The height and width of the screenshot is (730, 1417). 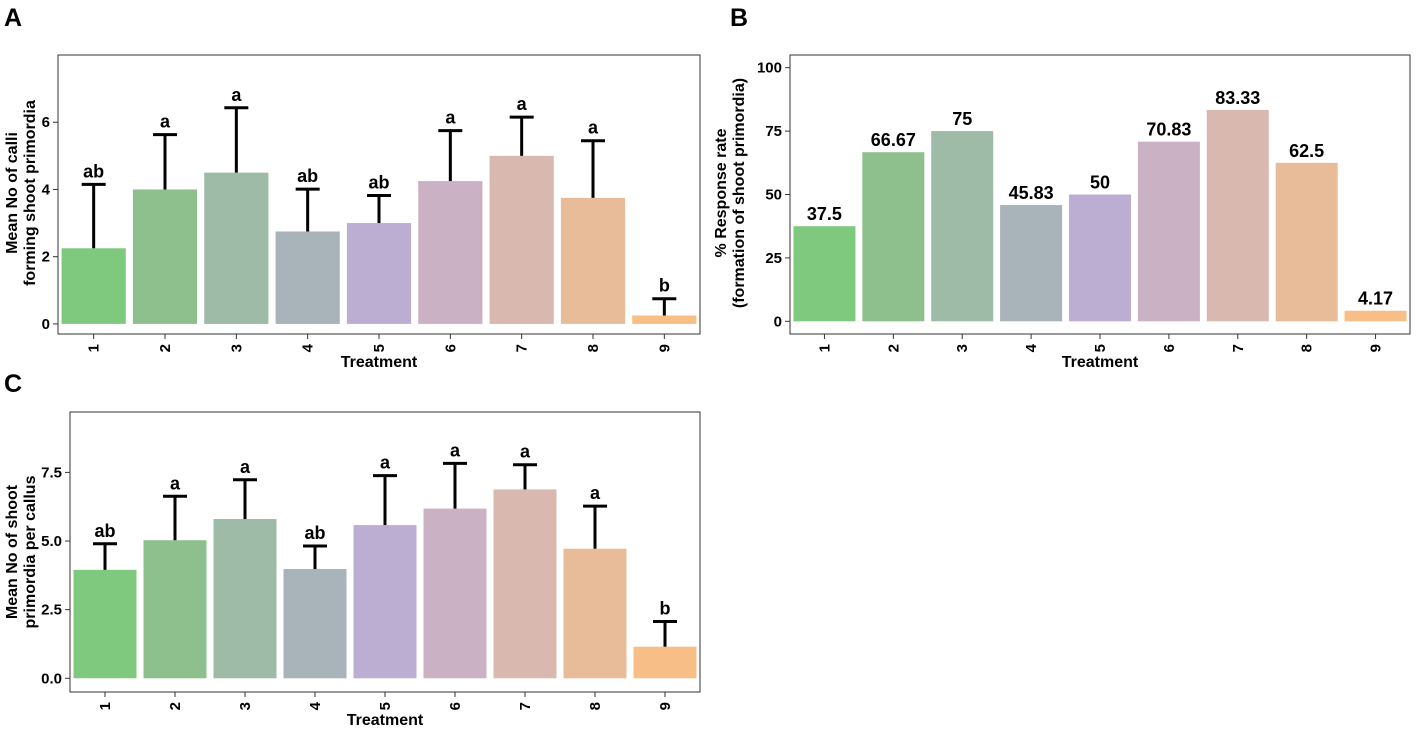 What do you see at coordinates (385, 463) in the screenshot?
I see `sig-label-c-5: a` at bounding box center [385, 463].